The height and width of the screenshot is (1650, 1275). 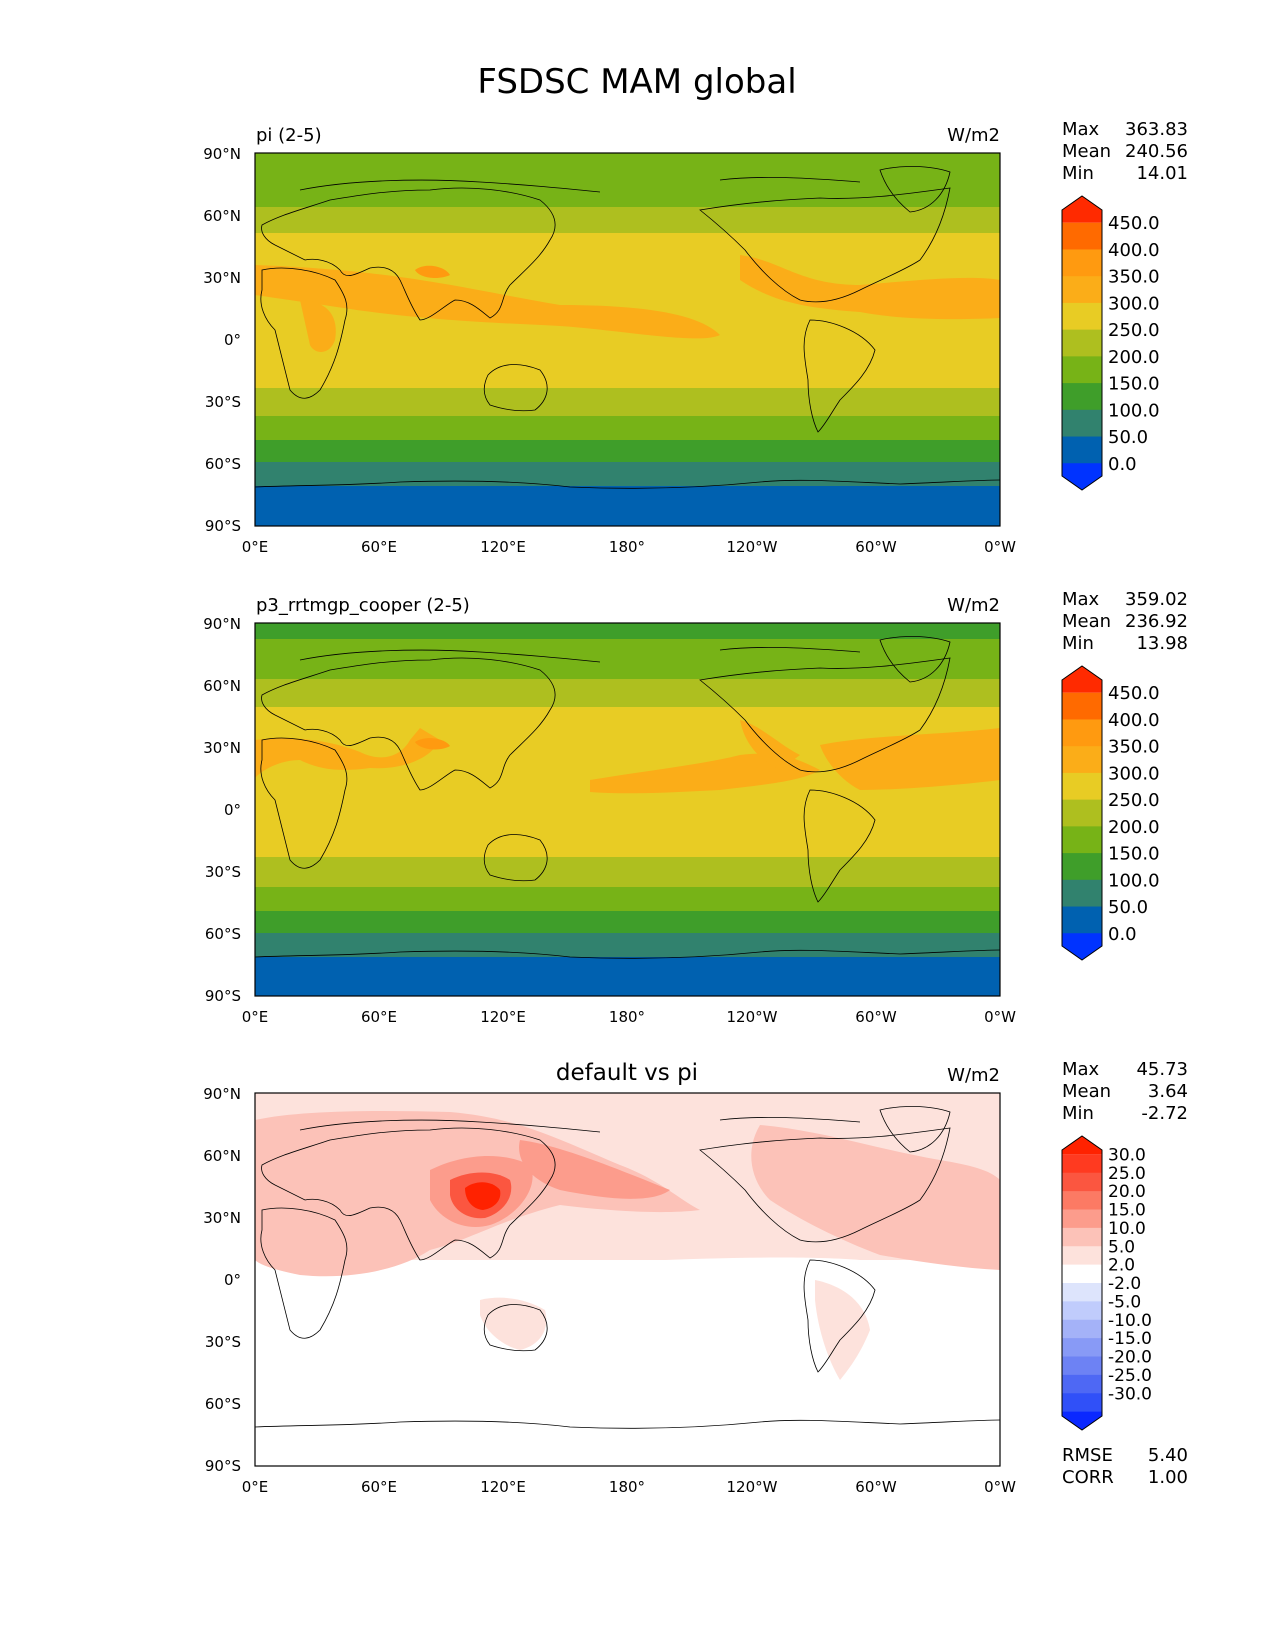 What do you see at coordinates (1156, 599) in the screenshot?
I see `stat-value: 359.02` at bounding box center [1156, 599].